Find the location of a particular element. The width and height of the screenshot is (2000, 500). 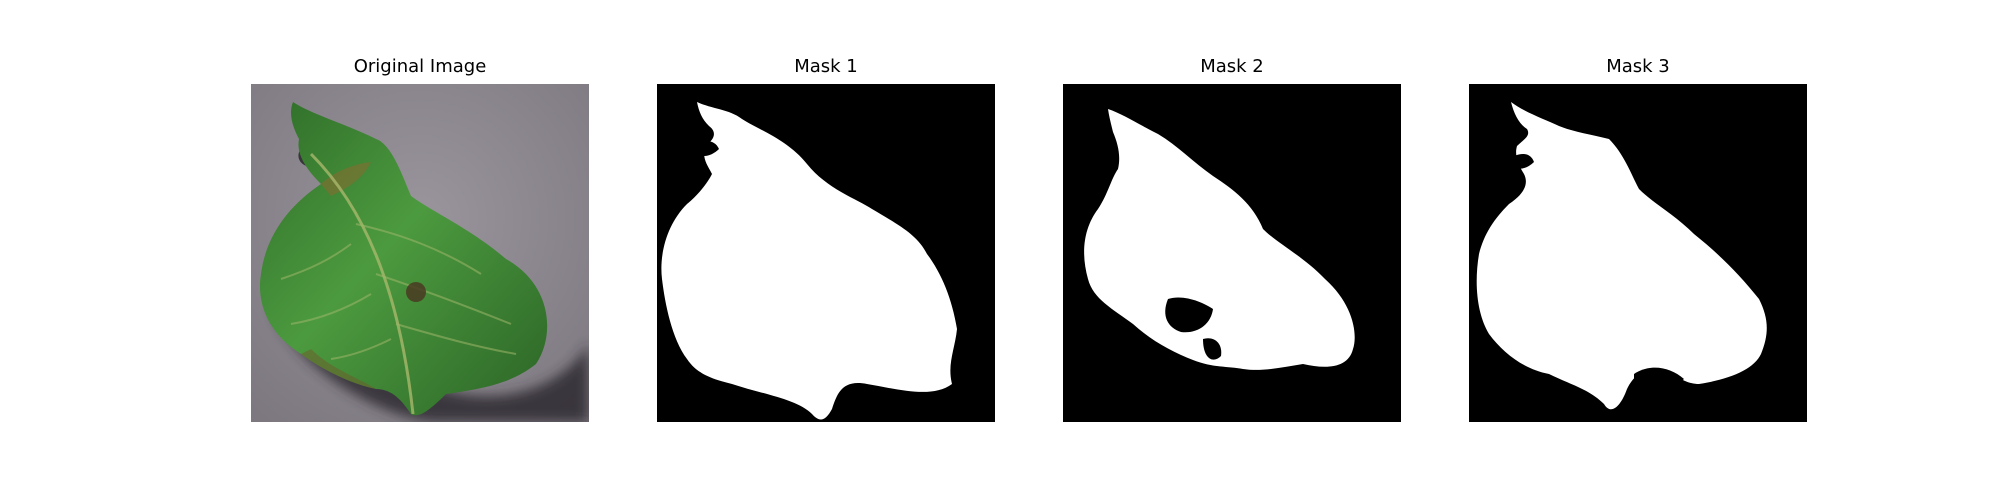

panel-title: Original Image is located at coordinates (420, 66).